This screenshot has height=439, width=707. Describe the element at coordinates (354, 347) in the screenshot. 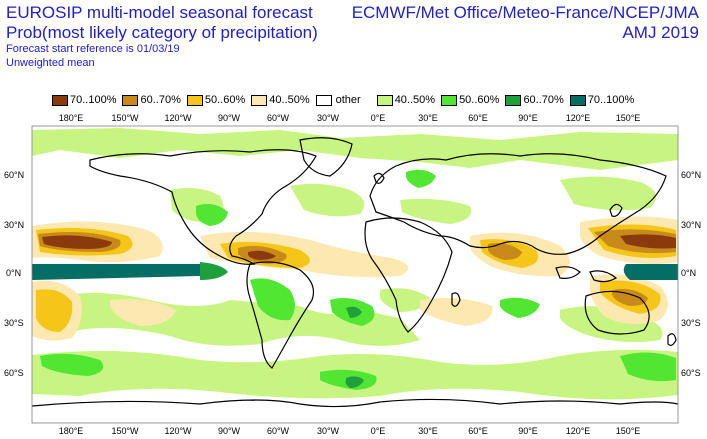

I see `wet-60-70-areas` at that location.